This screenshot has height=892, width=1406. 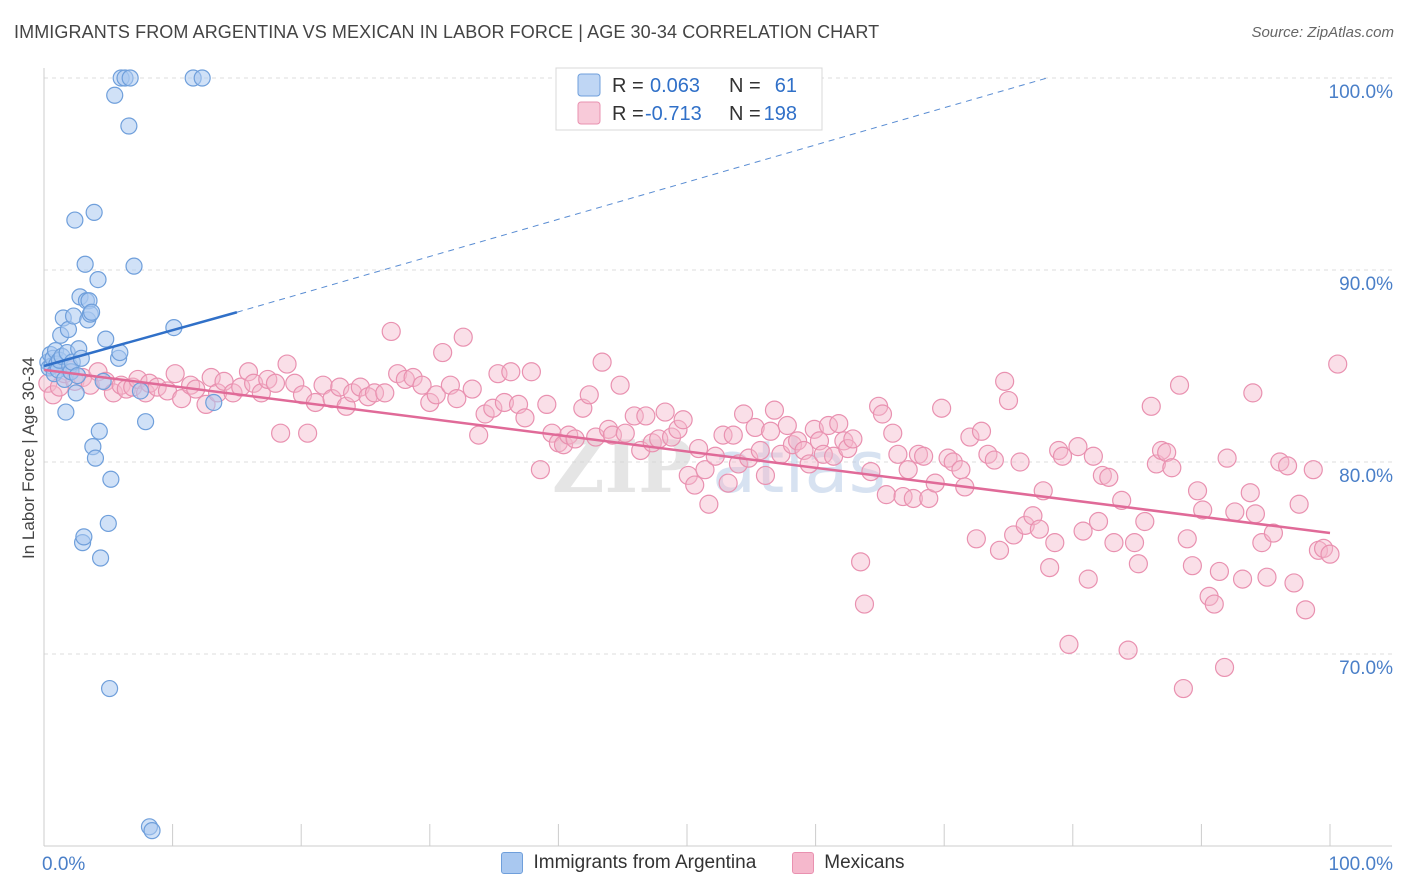 I want to click on trend-line-argentina, so click(x=140, y=339).